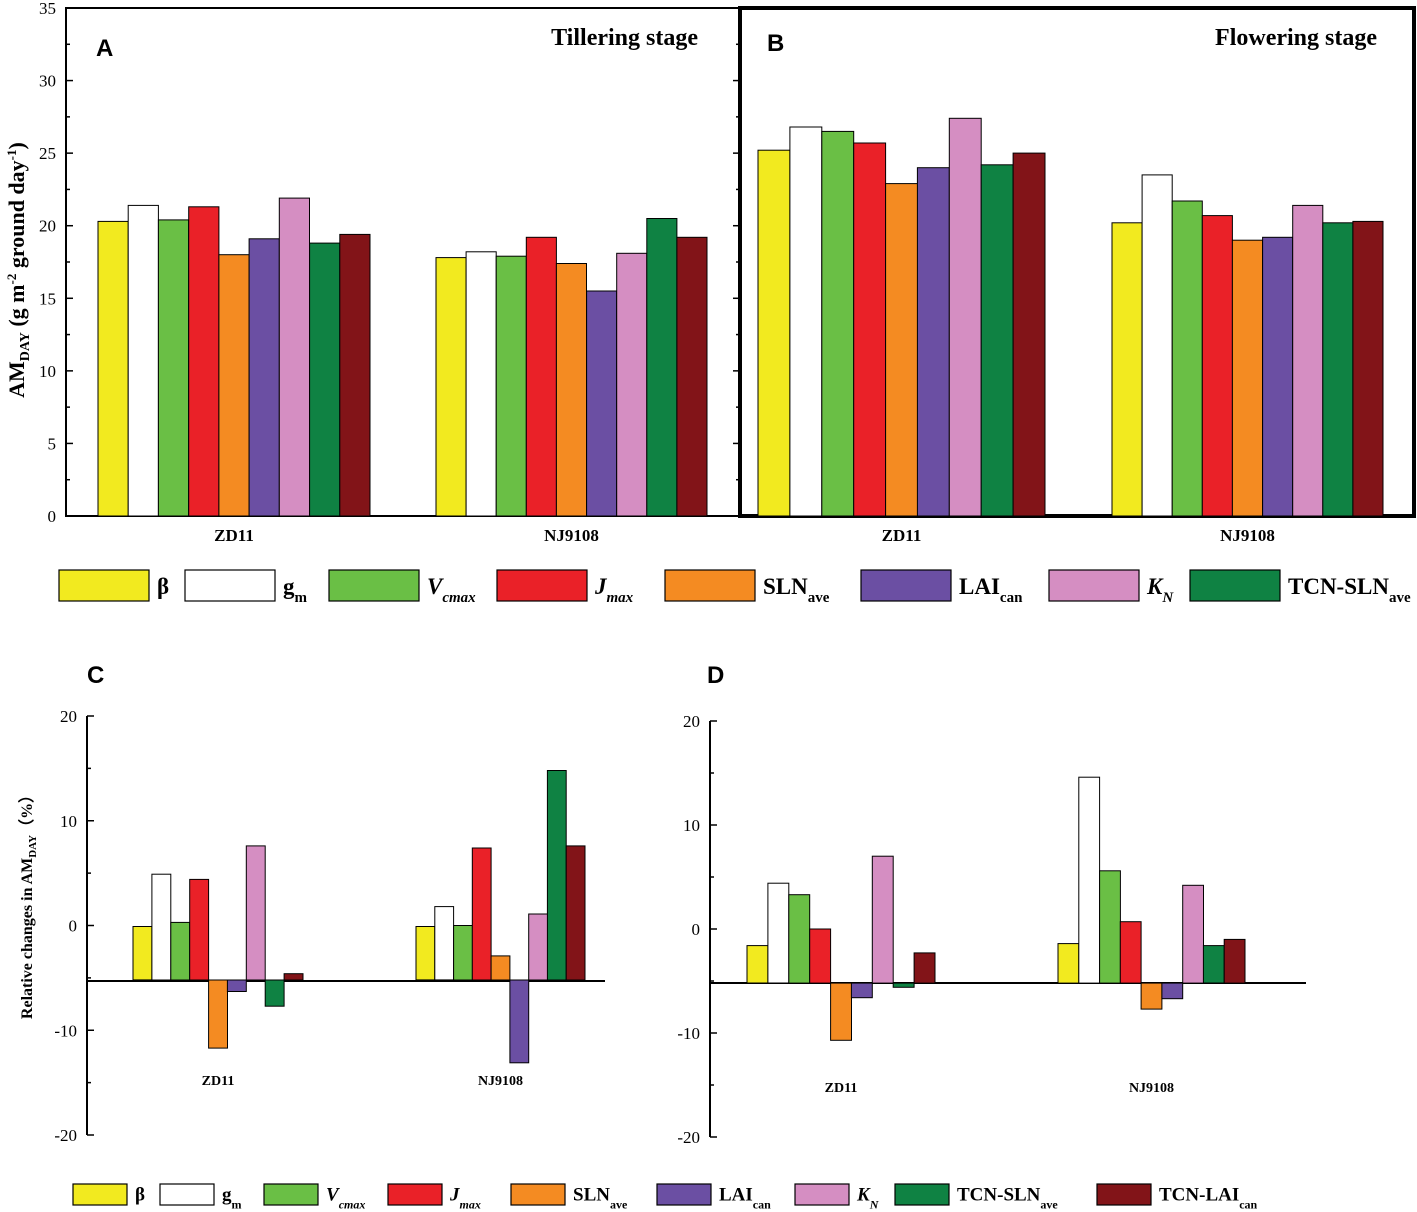 This screenshot has width=1417, height=1212. I want to click on panel-b-bar-zd11-vcmax, so click(838, 323).